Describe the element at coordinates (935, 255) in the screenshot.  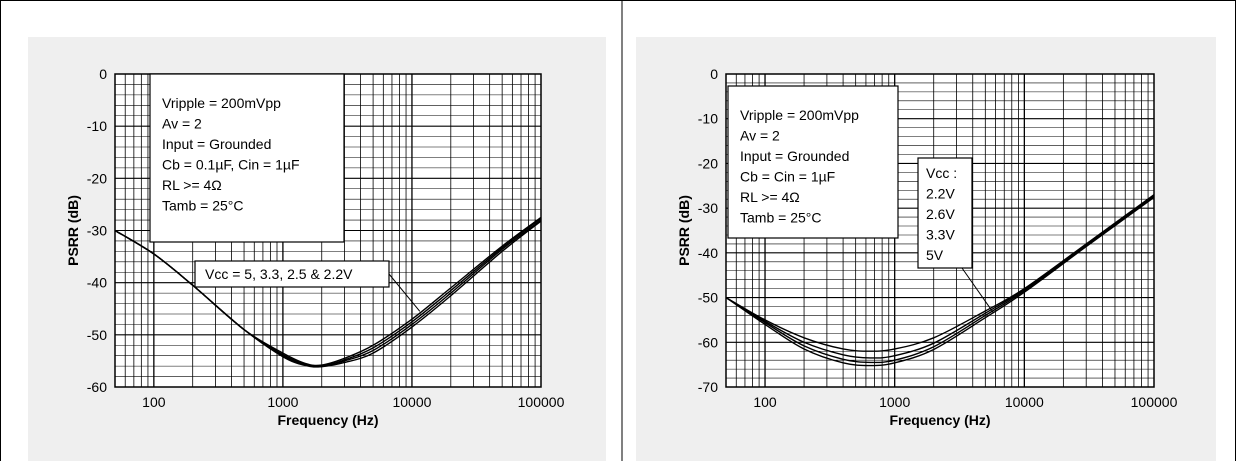
I see `right-annotation-text: 5V` at that location.